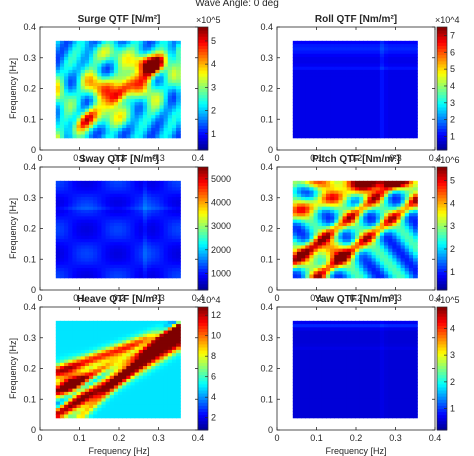 This screenshot has height=456, width=474. I want to click on y-tick-label: 0, so click(270, 150).